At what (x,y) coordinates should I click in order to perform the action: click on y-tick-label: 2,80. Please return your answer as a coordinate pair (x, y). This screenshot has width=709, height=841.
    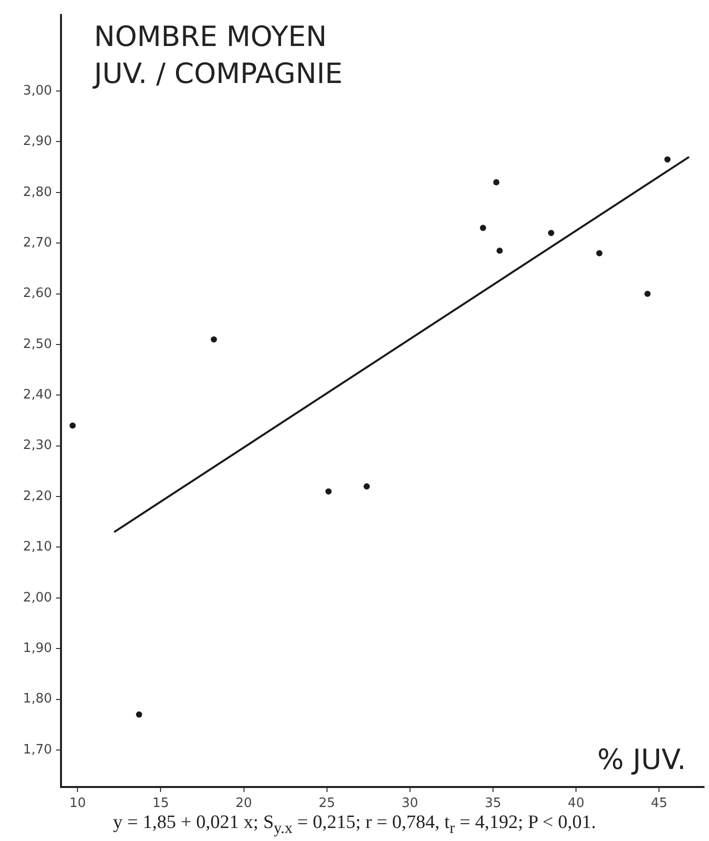
    Looking at the image, I should click on (37, 192).